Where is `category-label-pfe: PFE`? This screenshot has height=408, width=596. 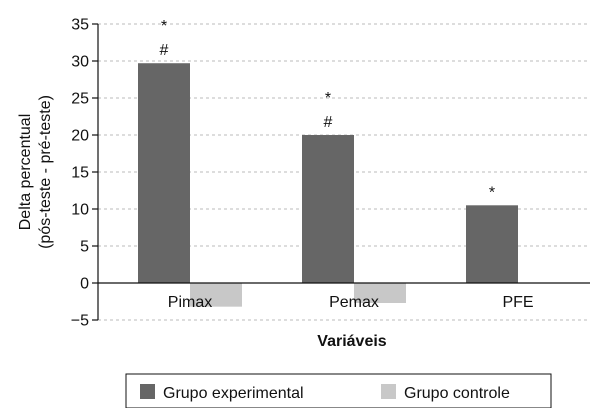
category-label-pfe: PFE is located at coordinates (517, 302).